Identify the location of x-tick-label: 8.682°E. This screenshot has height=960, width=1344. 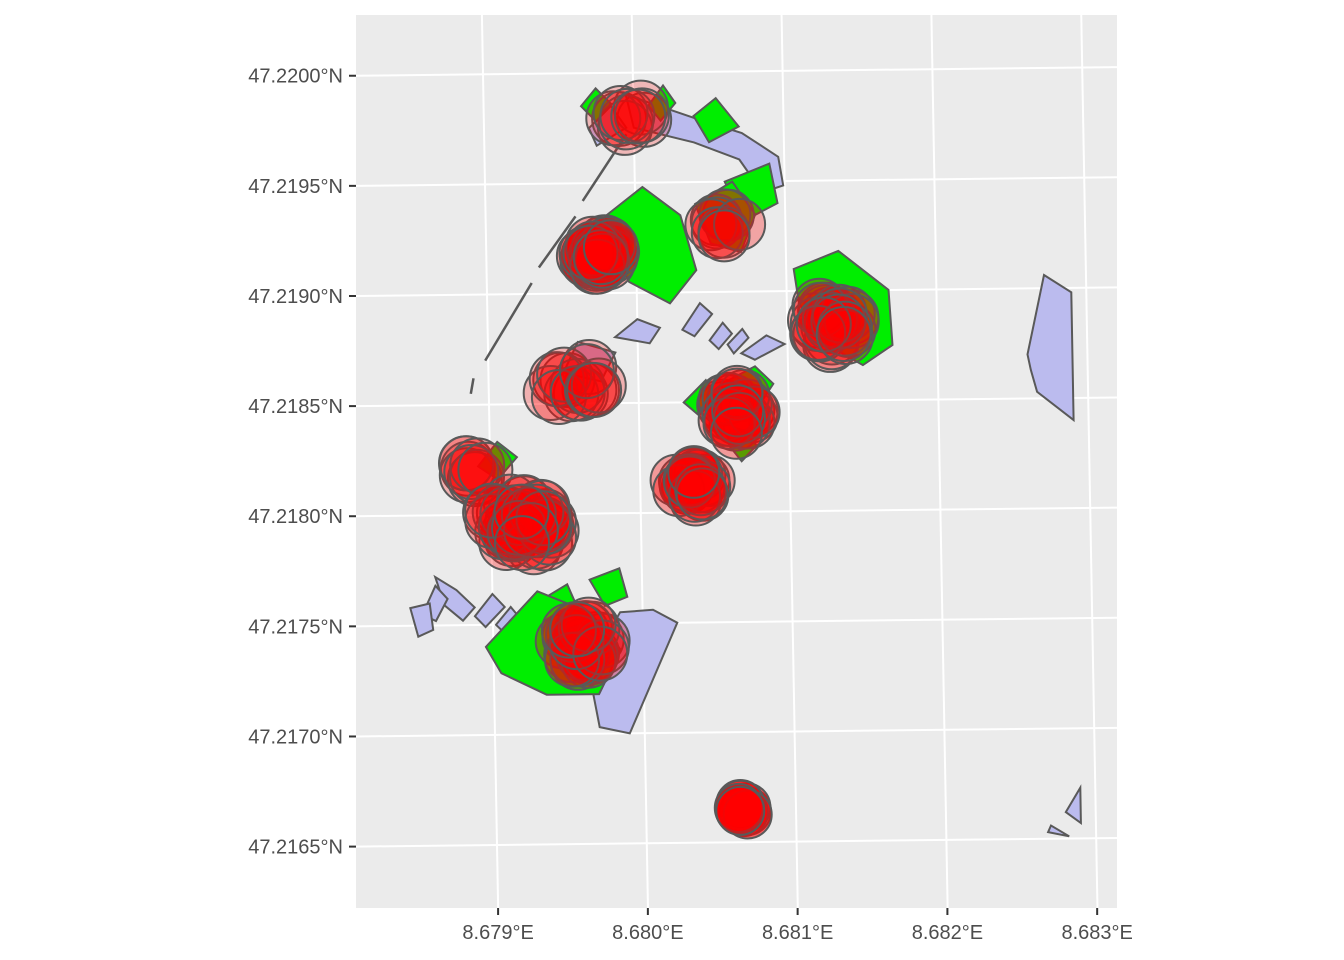
(947, 933).